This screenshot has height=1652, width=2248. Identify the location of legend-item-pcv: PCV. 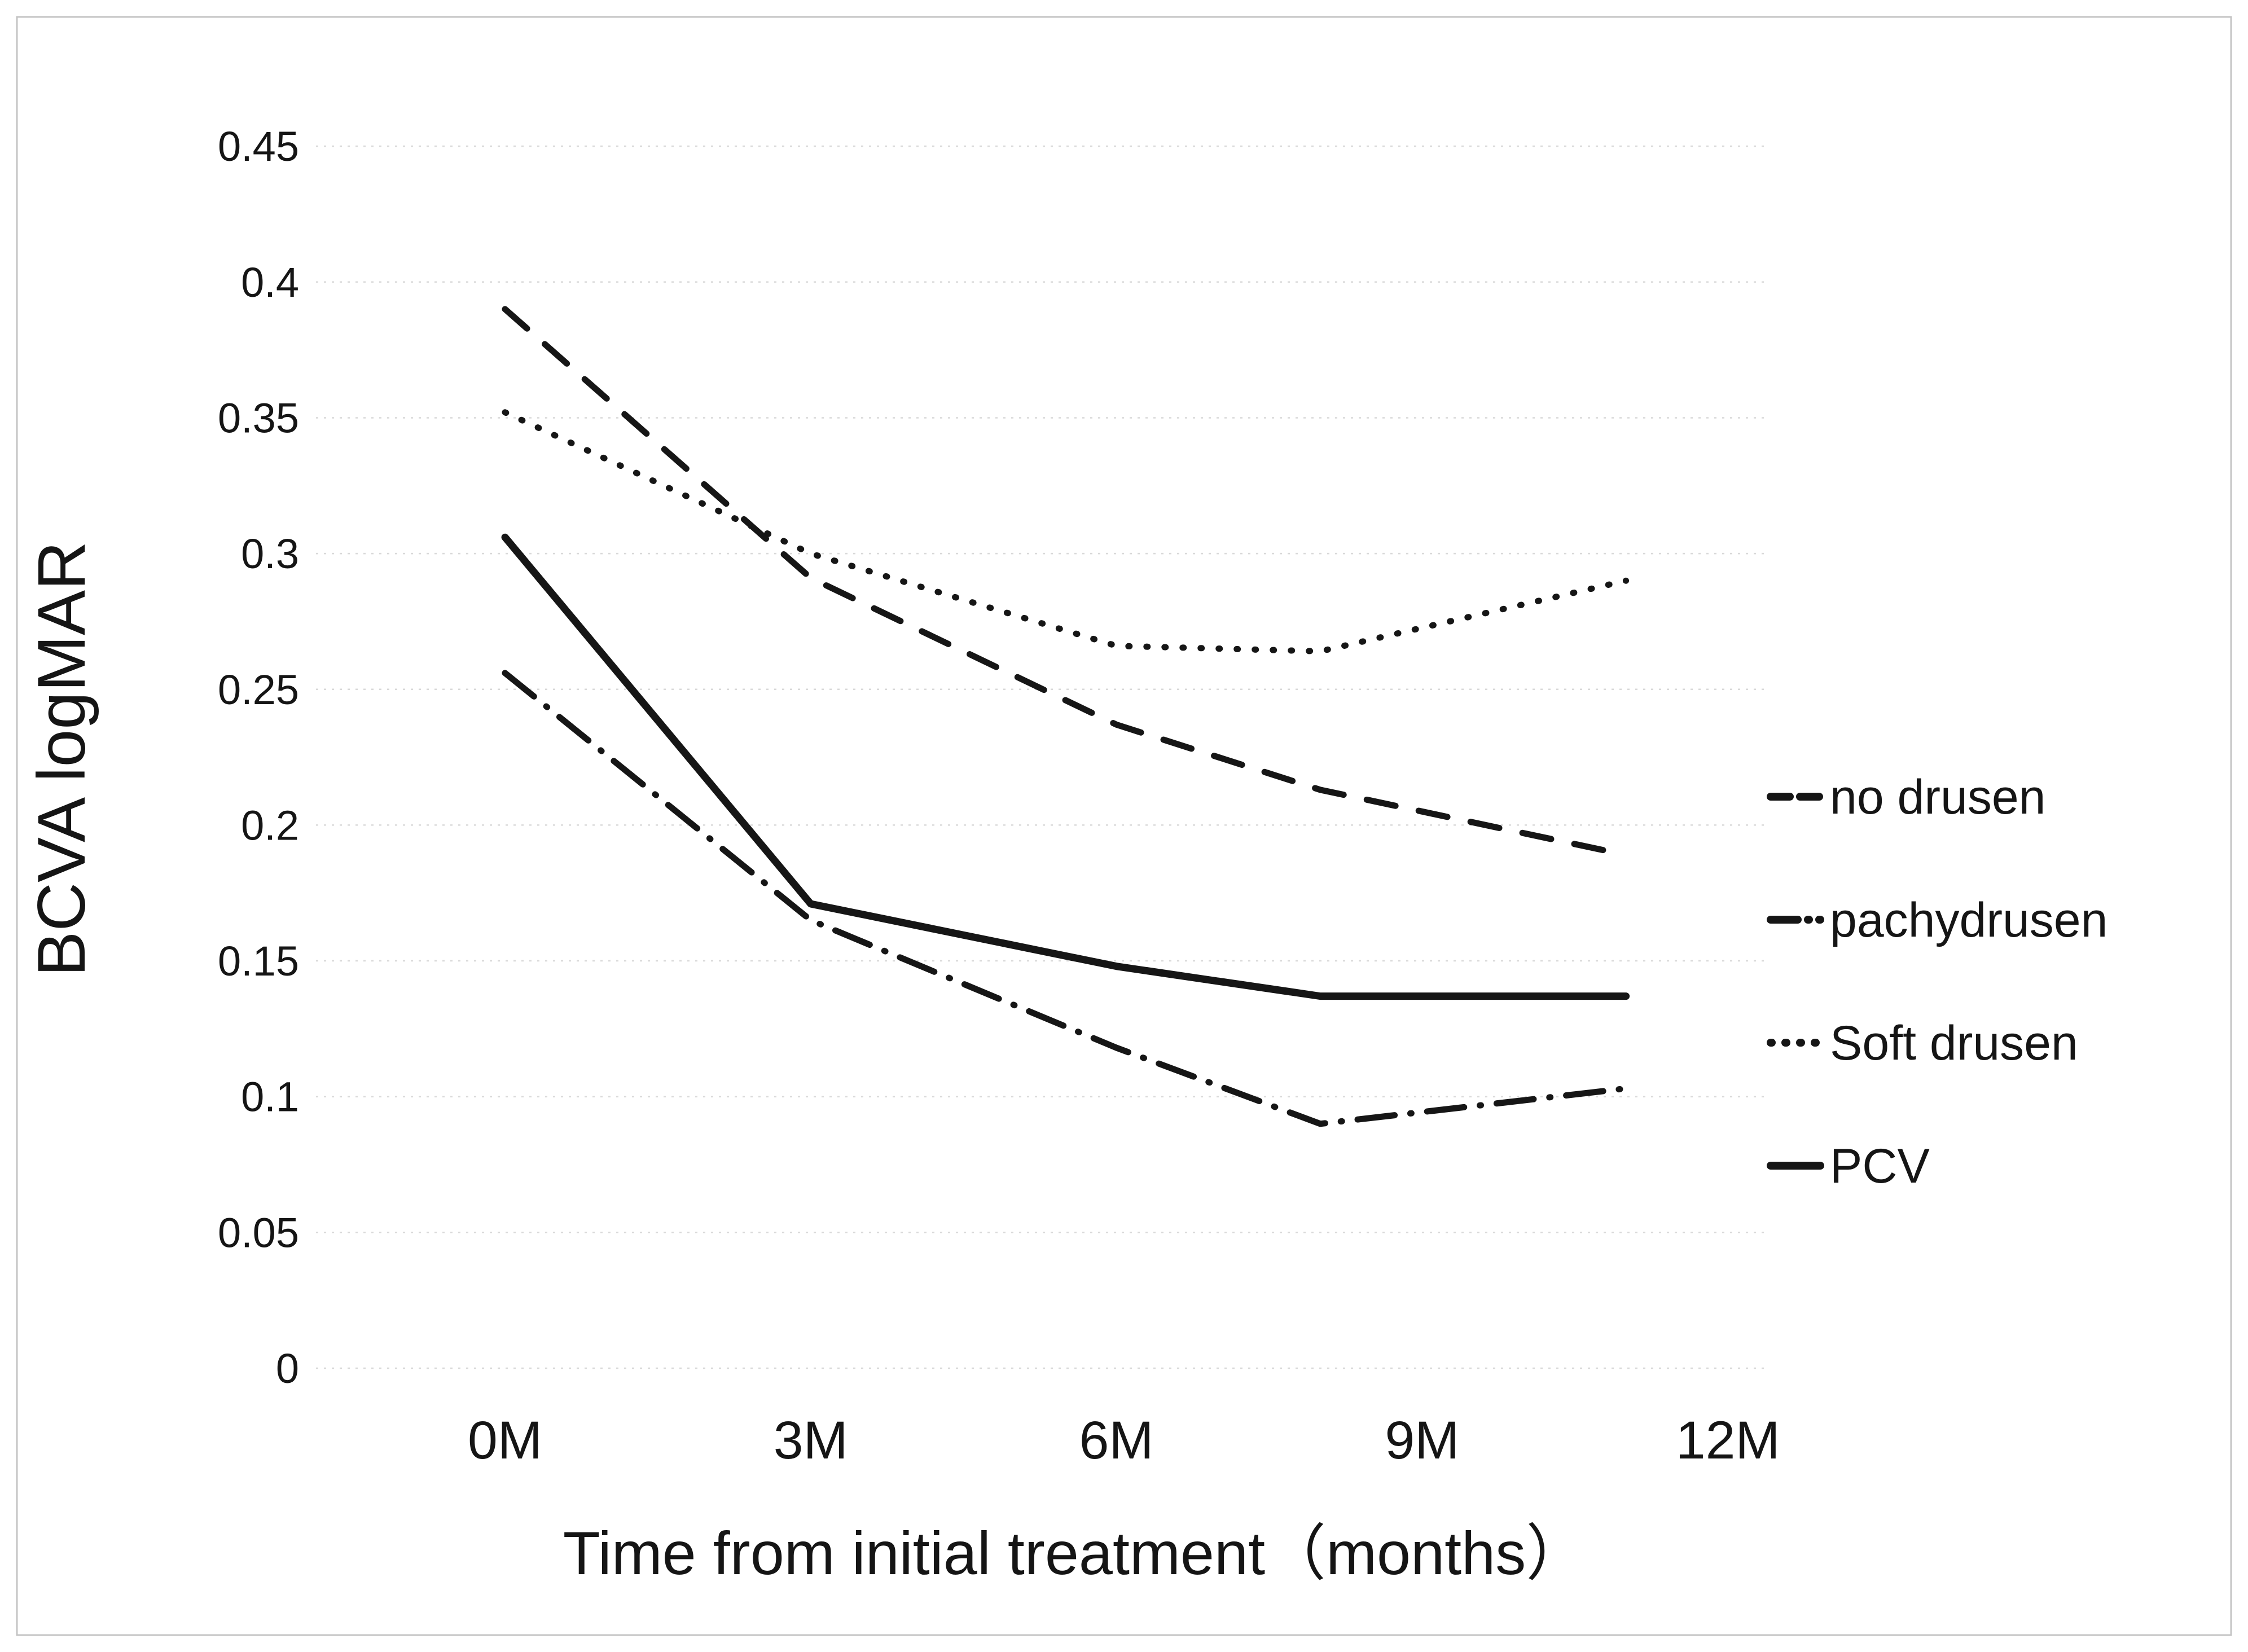
(1849, 1166).